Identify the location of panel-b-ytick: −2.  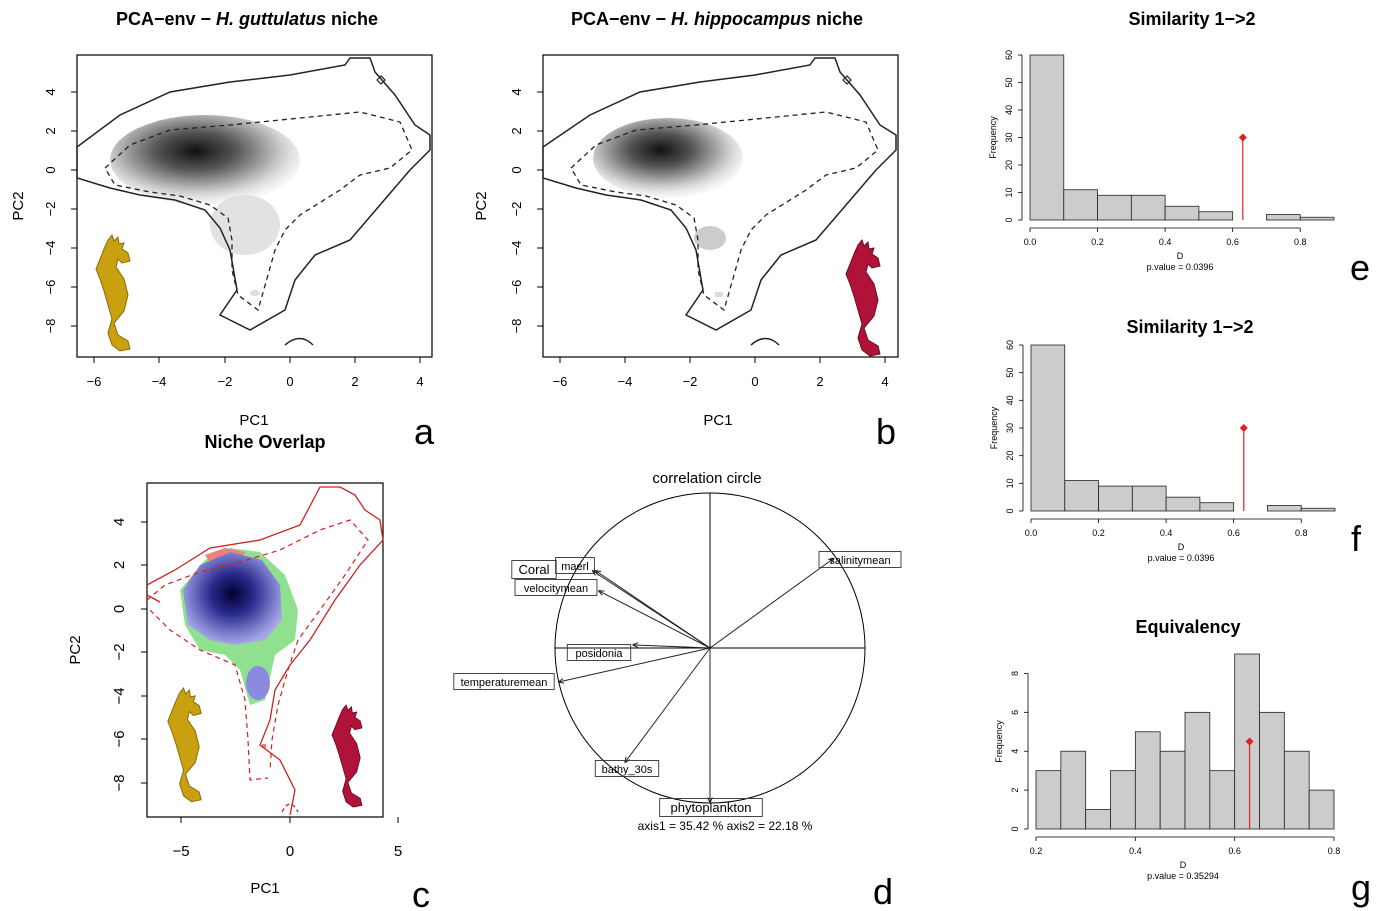
(516, 209).